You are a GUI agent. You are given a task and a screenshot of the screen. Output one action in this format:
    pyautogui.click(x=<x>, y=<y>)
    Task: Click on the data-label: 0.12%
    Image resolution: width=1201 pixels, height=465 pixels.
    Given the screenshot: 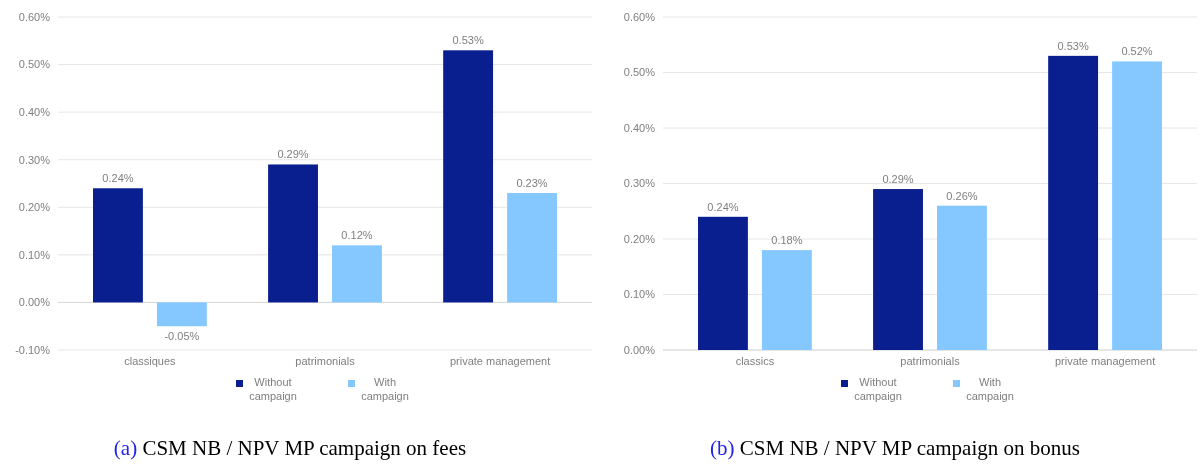 What is the action you would take?
    pyautogui.click(x=357, y=235)
    